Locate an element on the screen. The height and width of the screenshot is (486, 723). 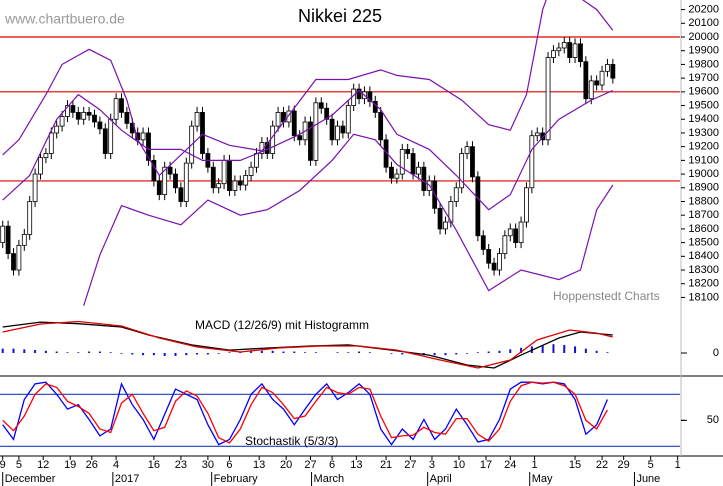
y-tick-label: 19500 is located at coordinates (703, 105).